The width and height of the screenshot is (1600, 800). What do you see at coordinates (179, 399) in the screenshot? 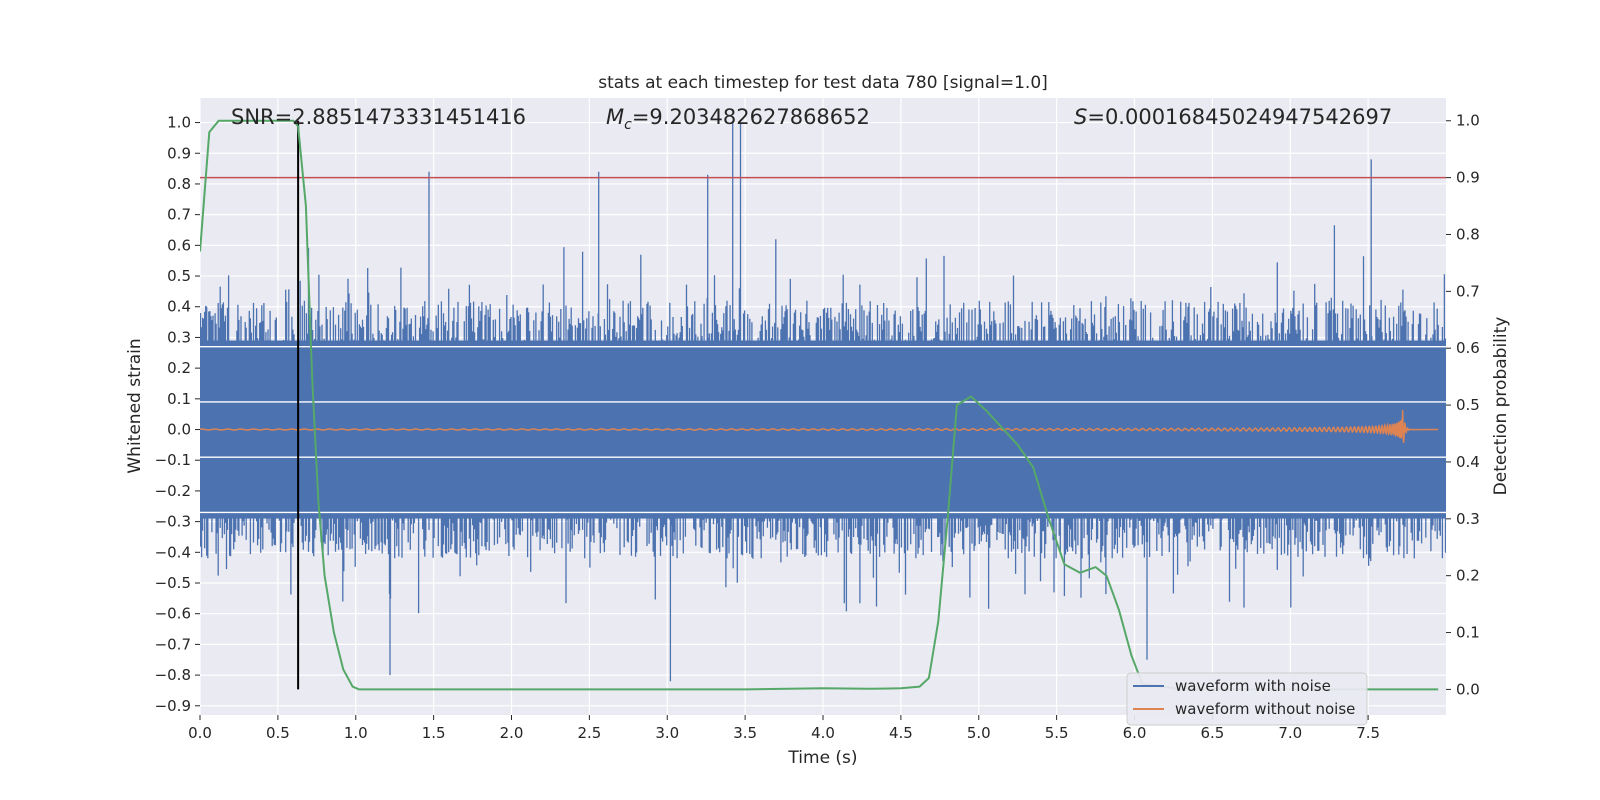
I see `y-tick-label: 0.1` at bounding box center [179, 399].